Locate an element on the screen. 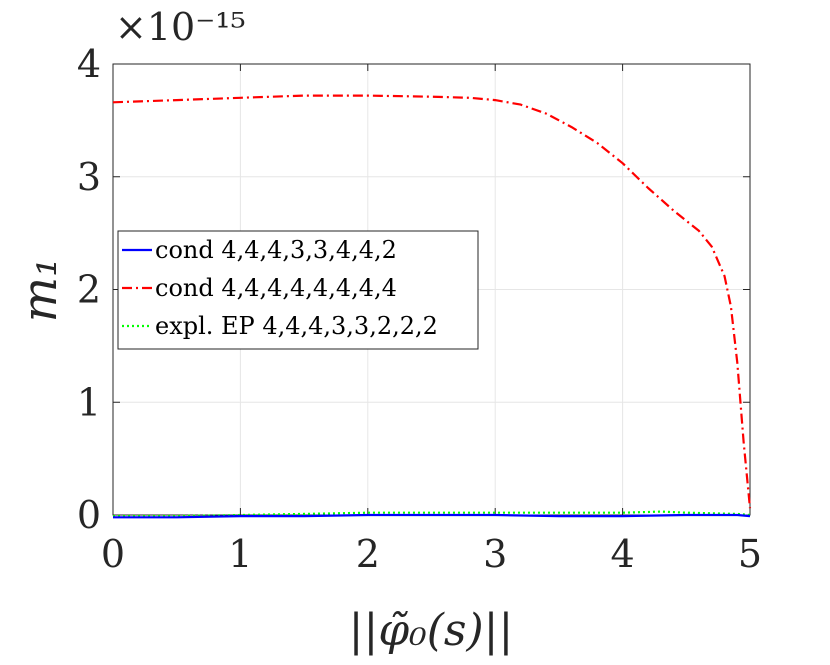  x-tick-label: 2 is located at coordinates (368, 554).